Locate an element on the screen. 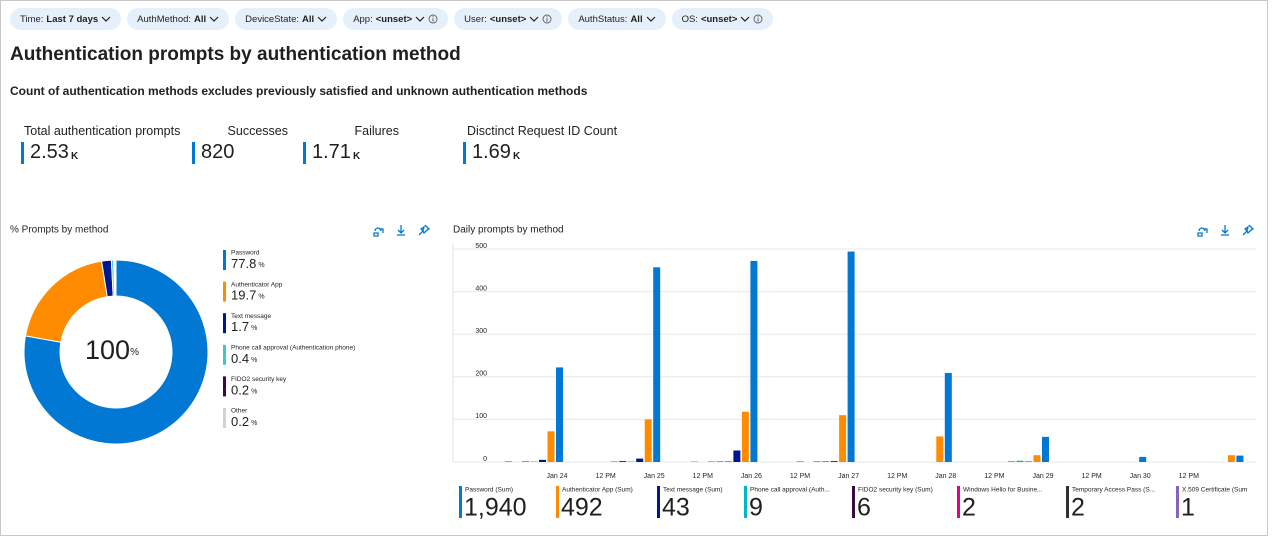 This screenshot has width=1273, height=537. kpi-value: 820 is located at coordinates (213, 152).